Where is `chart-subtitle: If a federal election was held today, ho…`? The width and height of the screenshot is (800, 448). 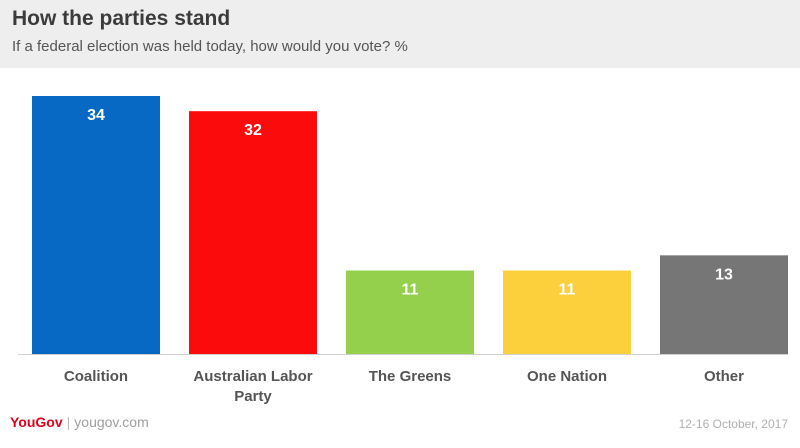
chart-subtitle: If a federal election was held today, ho… is located at coordinates (210, 46).